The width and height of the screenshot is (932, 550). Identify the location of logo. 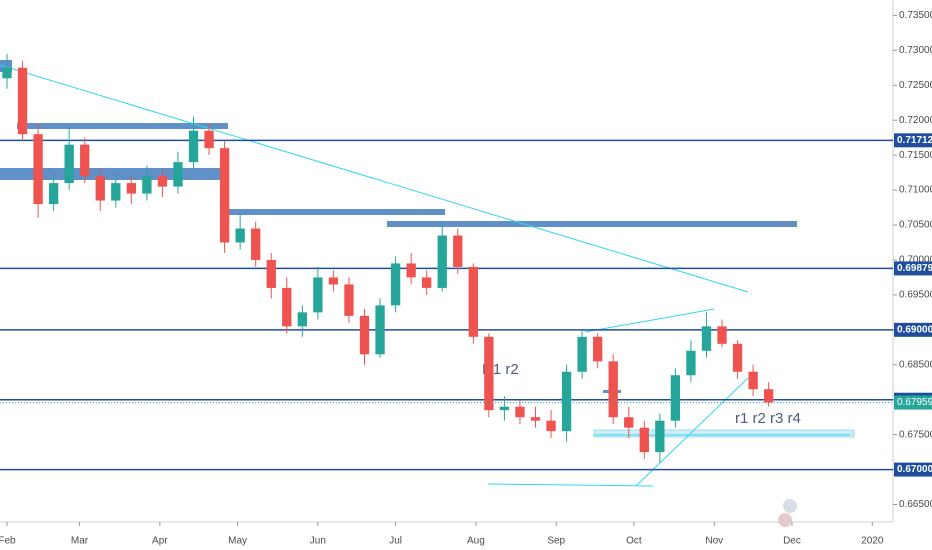
(787, 513).